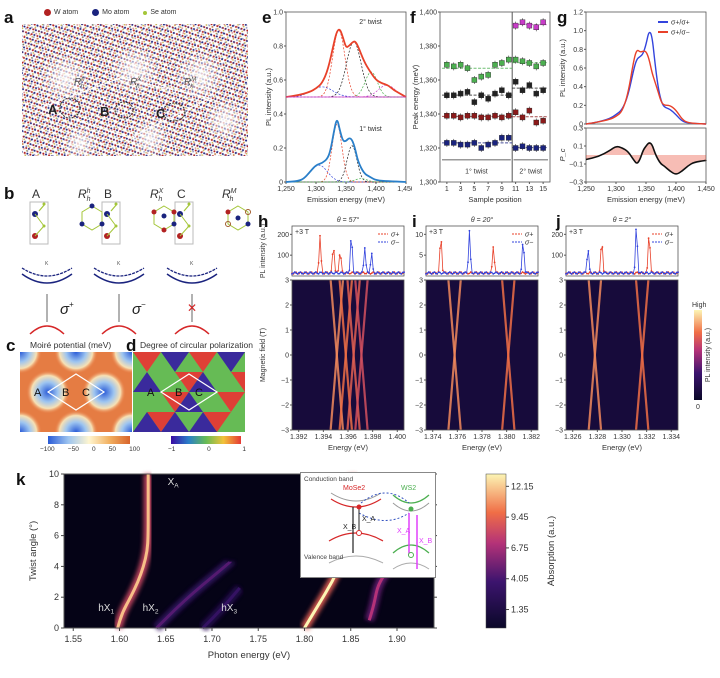  Describe the element at coordinates (419, 406) in the screenshot. I see `y-tick-label: −2` at that location.